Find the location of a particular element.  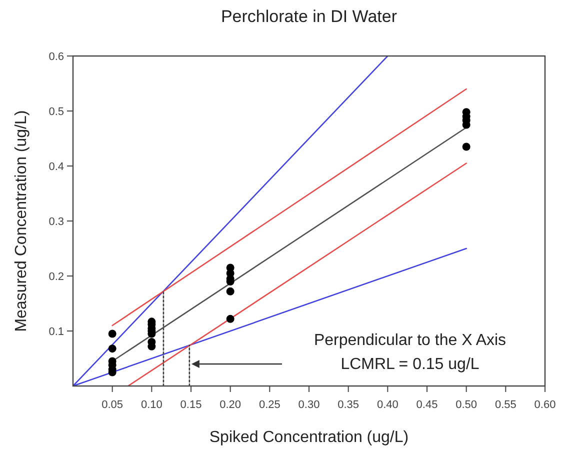

x-tick-label: 0.10 is located at coordinates (151, 405).